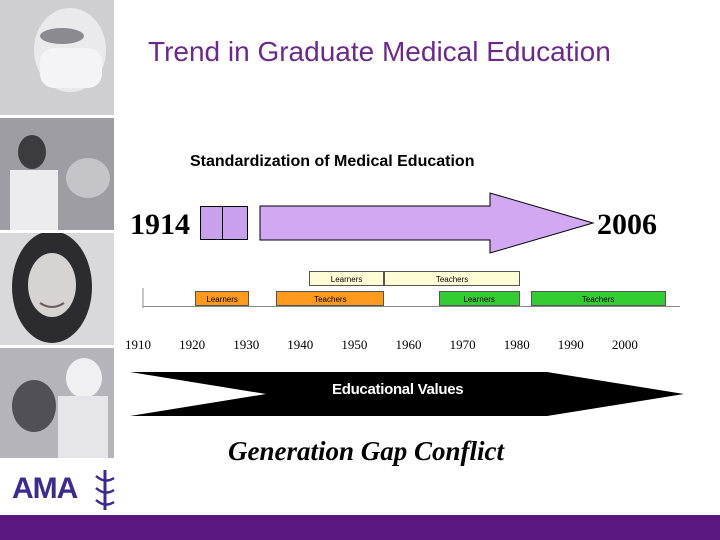  What do you see at coordinates (332, 161) in the screenshot?
I see `slide-subtitle: Standardization of Medical Education` at bounding box center [332, 161].